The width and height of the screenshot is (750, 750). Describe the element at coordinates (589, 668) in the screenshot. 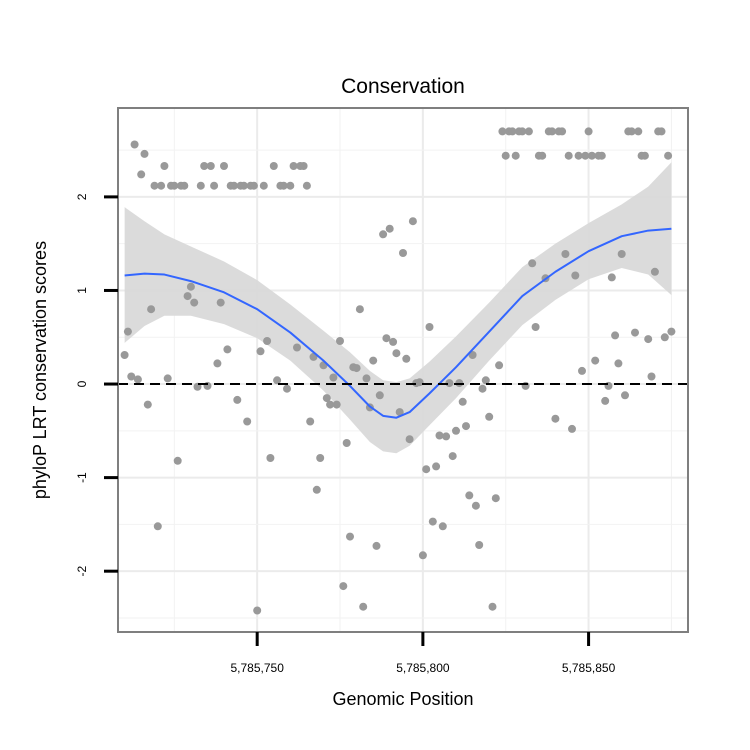

I see `x-tick-label: 5,785,850` at that location.